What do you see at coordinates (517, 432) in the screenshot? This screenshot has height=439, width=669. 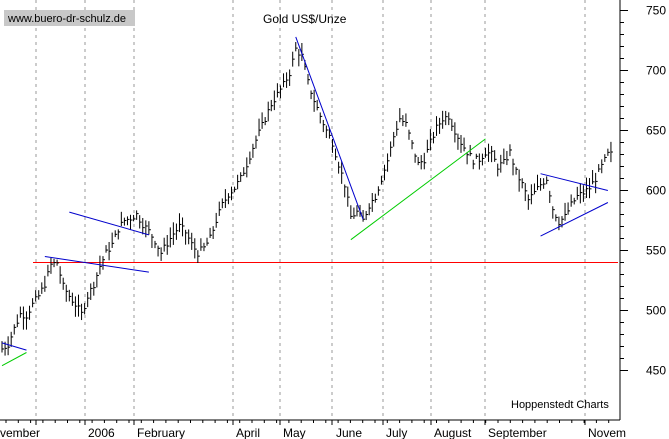 I see `x-tick-label: September` at bounding box center [517, 432].